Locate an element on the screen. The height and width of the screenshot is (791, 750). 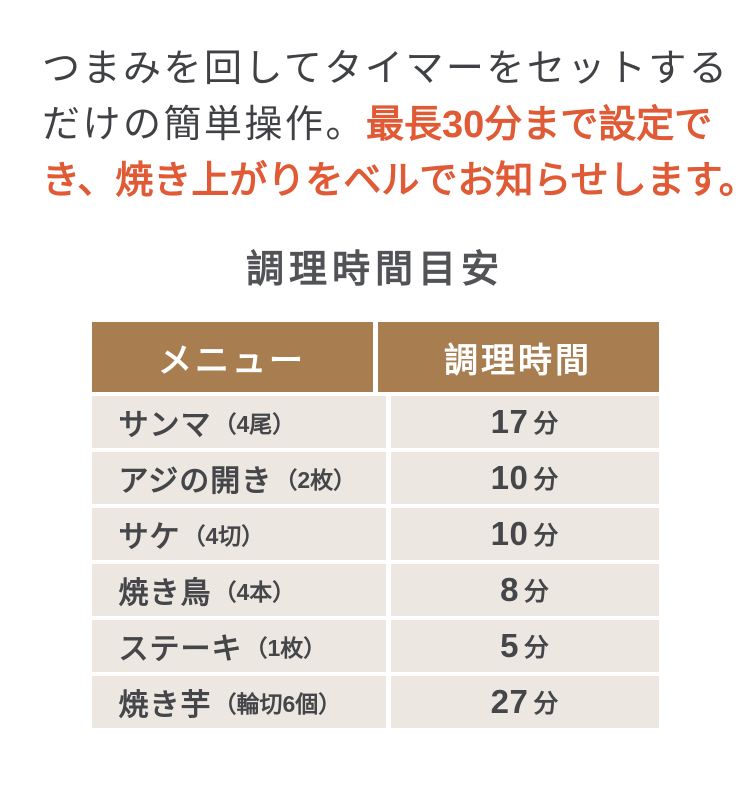
table-row: 焼き芋 （輪切6個） 27 分 is located at coordinates (375, 702).